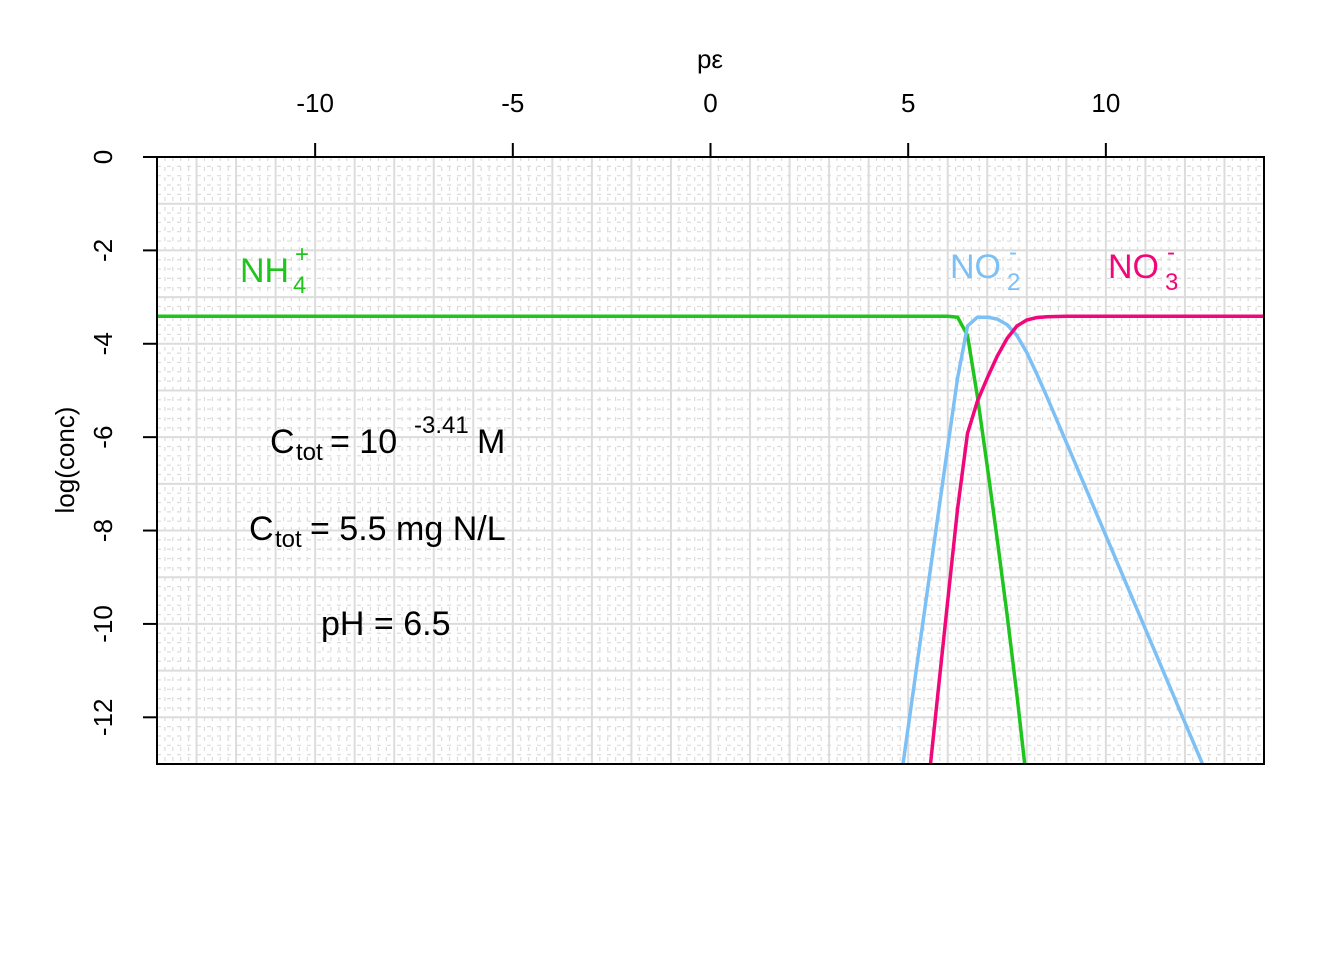 Image resolution: width=1344 pixels, height=960 pixels. I want to click on svg-text: M, so click(491, 442).